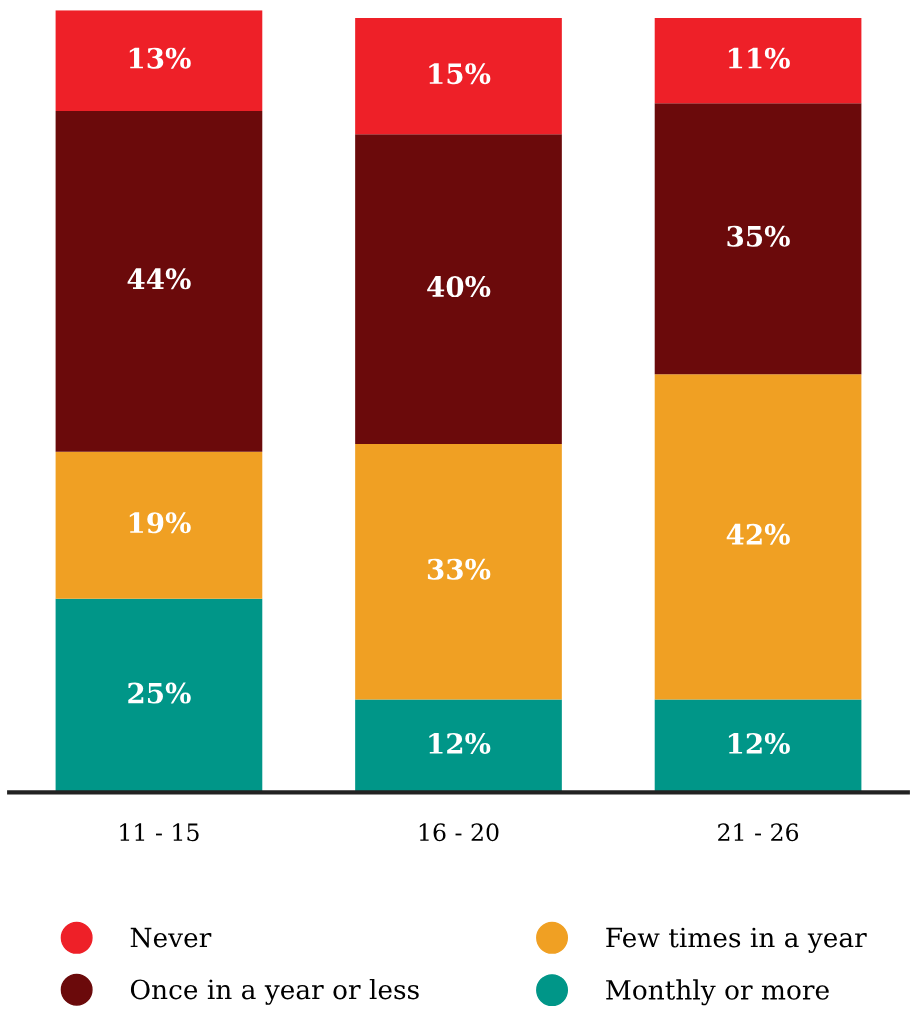 This screenshot has height=1029, width=917. I want to click on data-label: 13%, so click(160, 58).